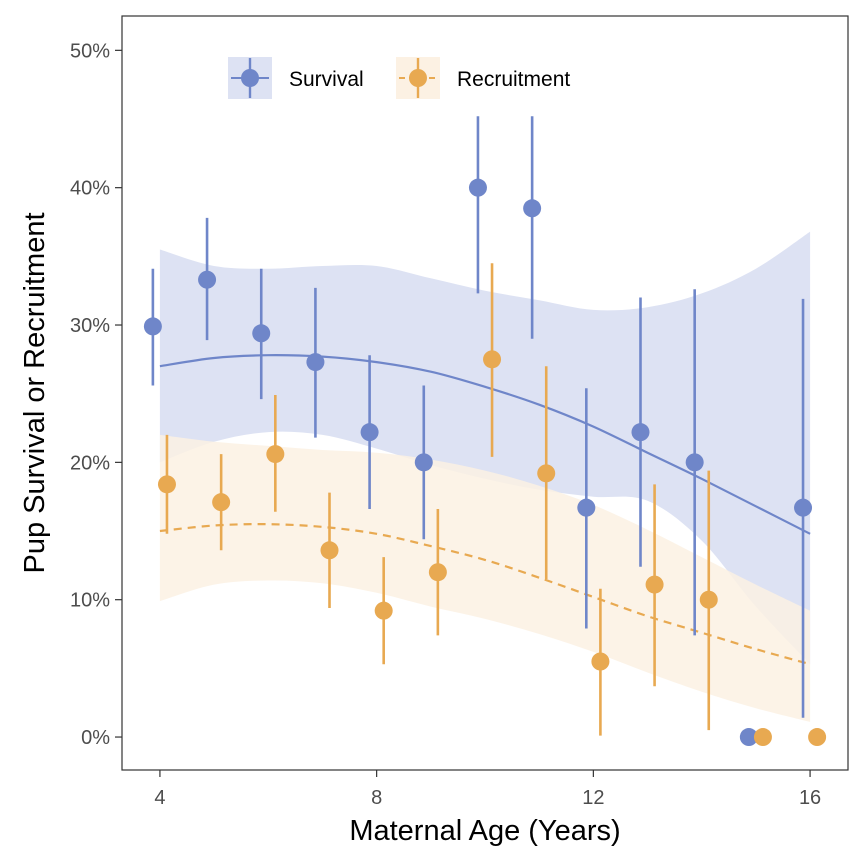 The width and height of the screenshot is (864, 864). What do you see at coordinates (376, 798) in the screenshot?
I see `x-tick-label: 8` at bounding box center [376, 798].